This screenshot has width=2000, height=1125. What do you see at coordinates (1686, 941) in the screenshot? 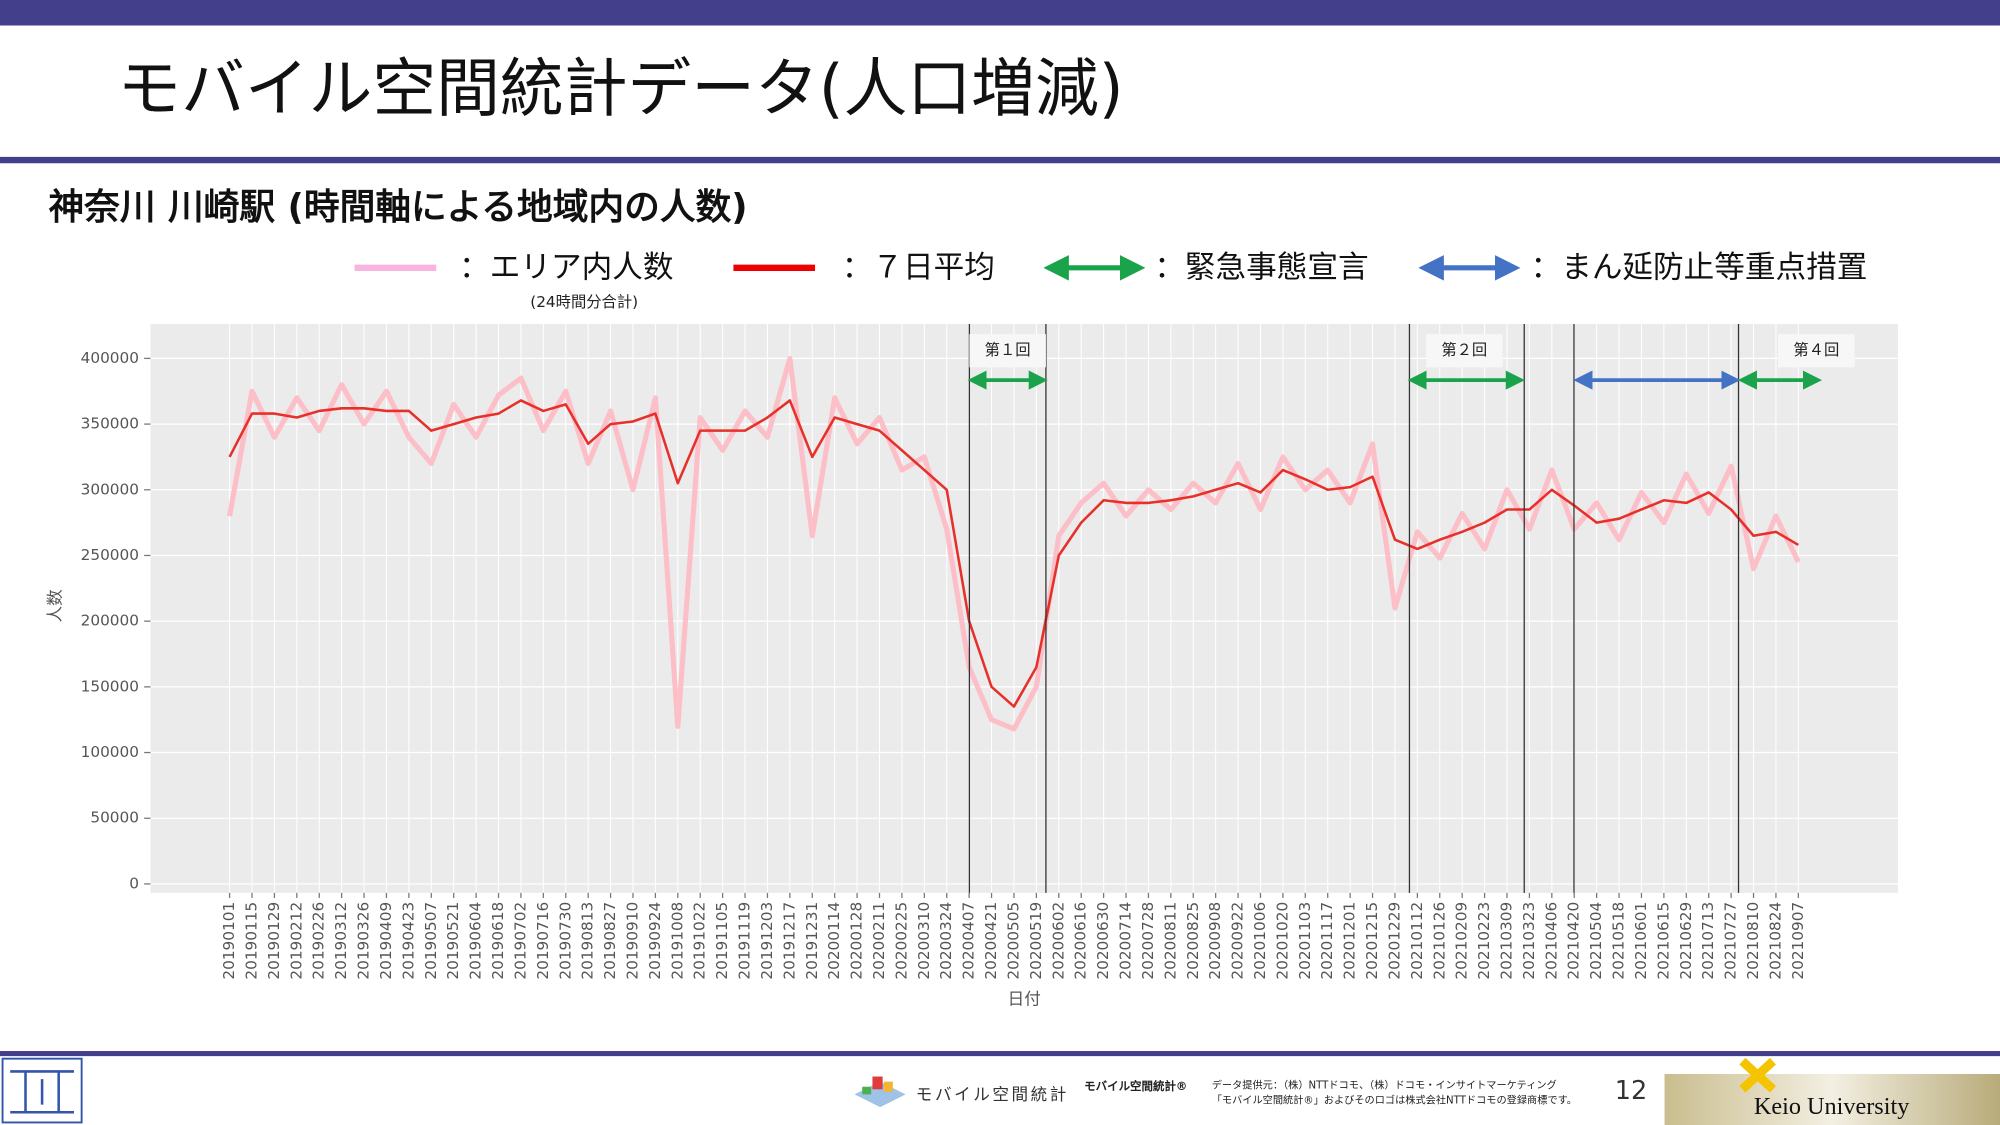
I see `x-tick-label: 20210629` at bounding box center [1686, 941].